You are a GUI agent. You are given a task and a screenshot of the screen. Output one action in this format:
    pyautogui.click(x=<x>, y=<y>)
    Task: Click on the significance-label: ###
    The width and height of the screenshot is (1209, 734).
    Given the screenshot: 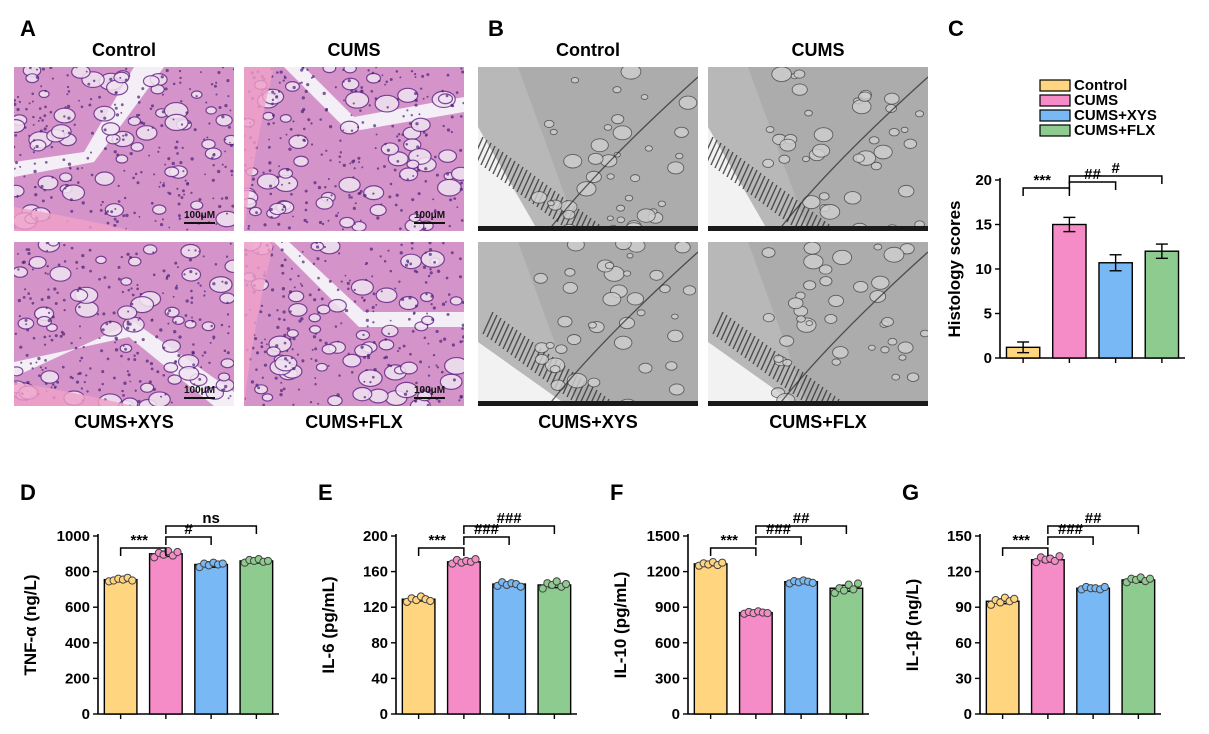 What is the action you would take?
    pyautogui.click(x=779, y=529)
    